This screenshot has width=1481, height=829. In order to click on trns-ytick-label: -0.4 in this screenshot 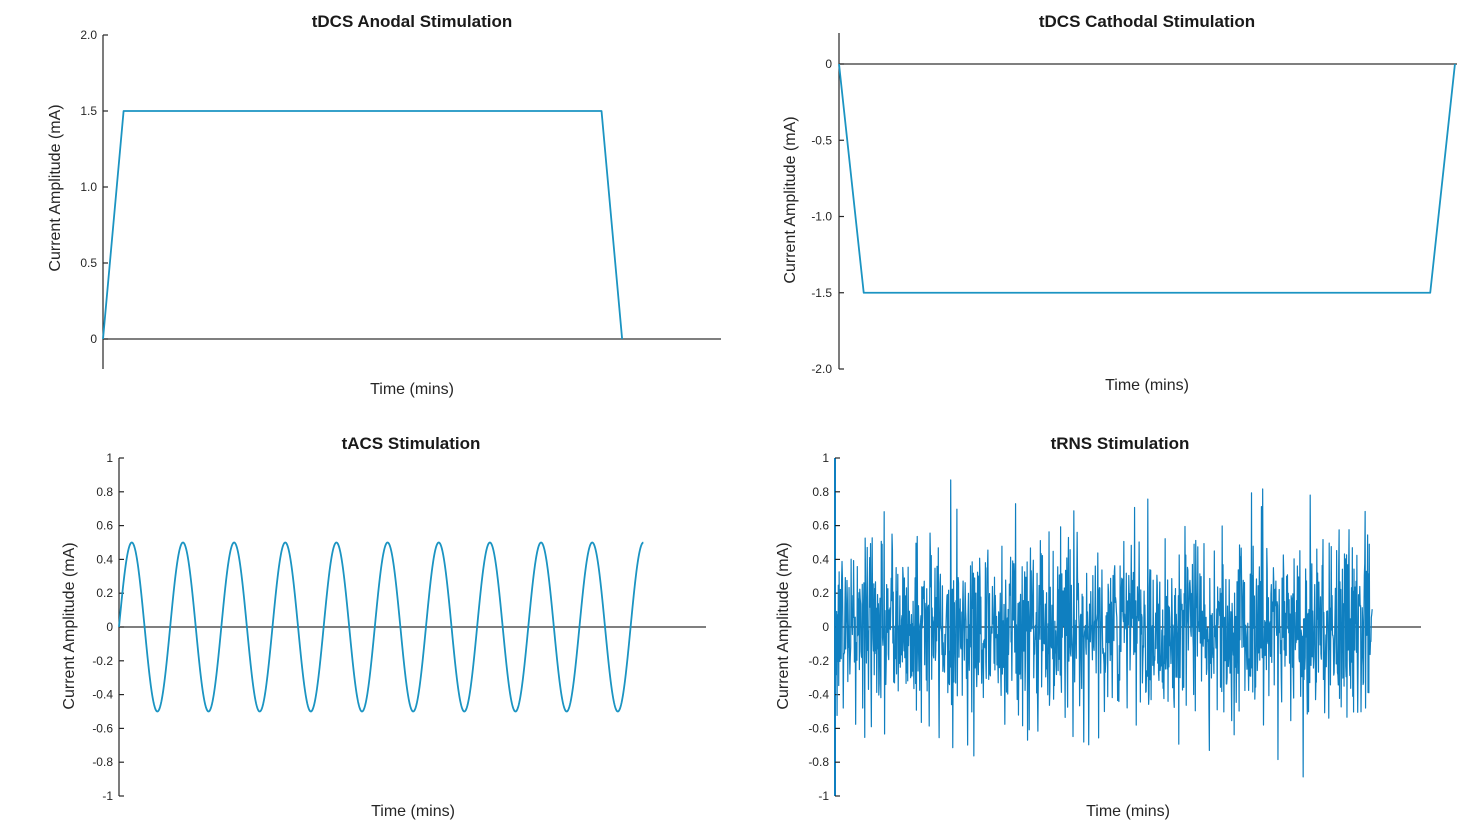, I will do `click(818, 695)`.